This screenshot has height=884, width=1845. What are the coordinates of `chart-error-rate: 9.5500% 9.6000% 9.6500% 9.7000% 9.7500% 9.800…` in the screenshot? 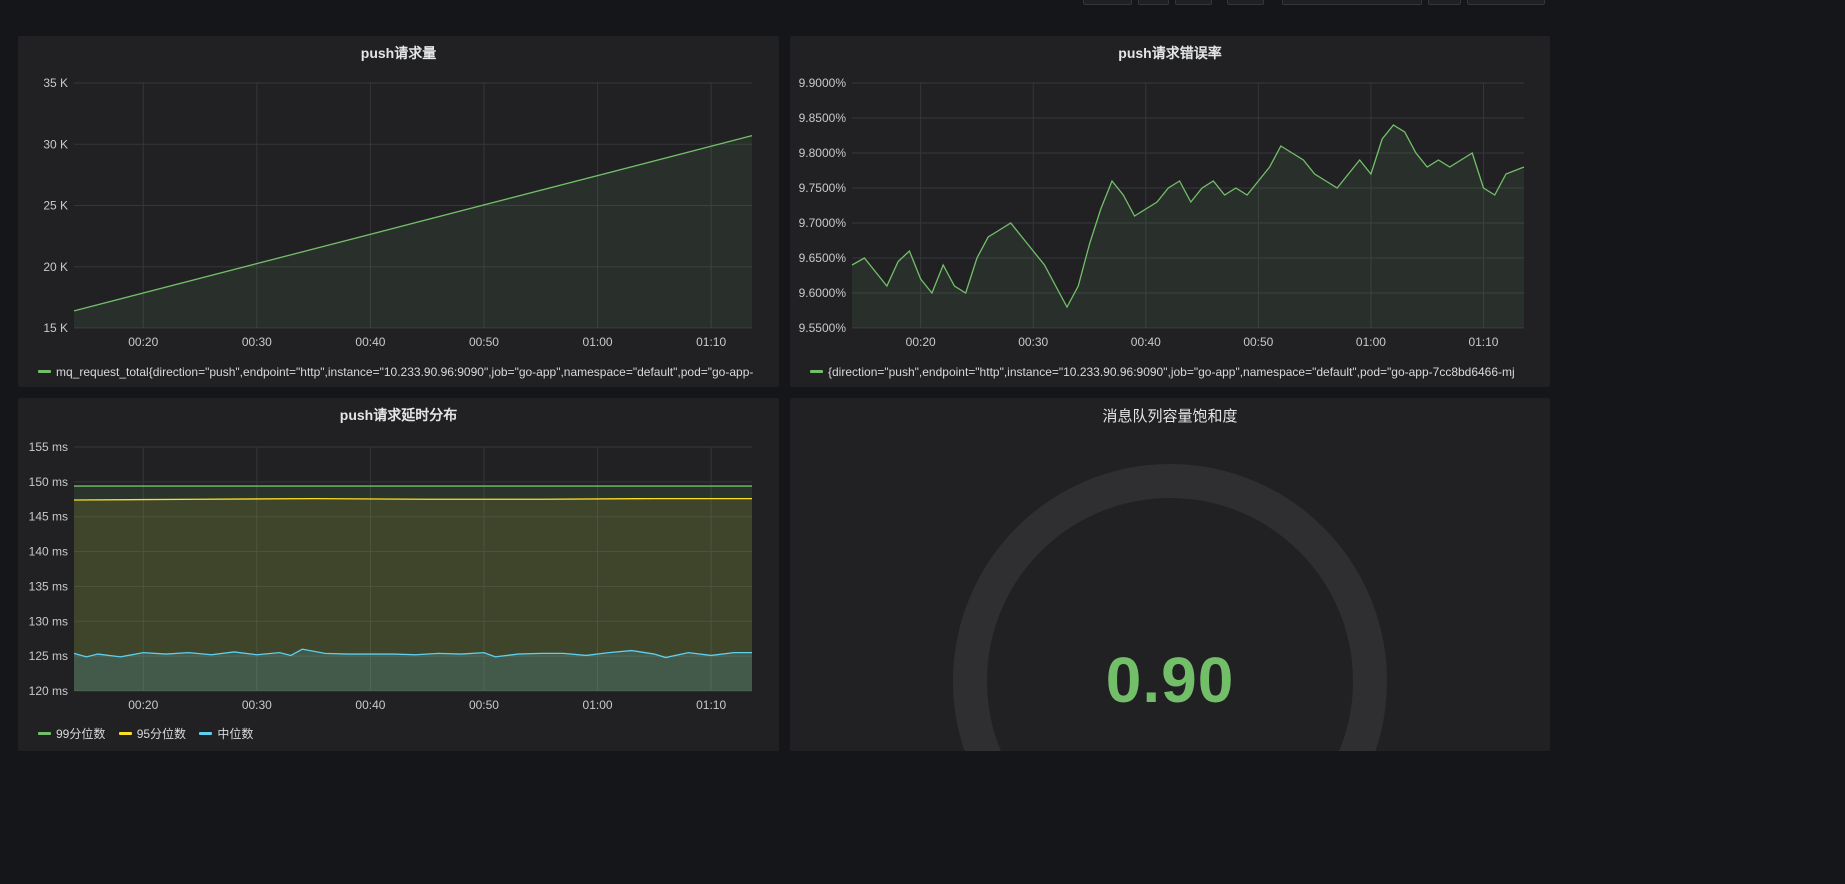 It's located at (1162, 212).